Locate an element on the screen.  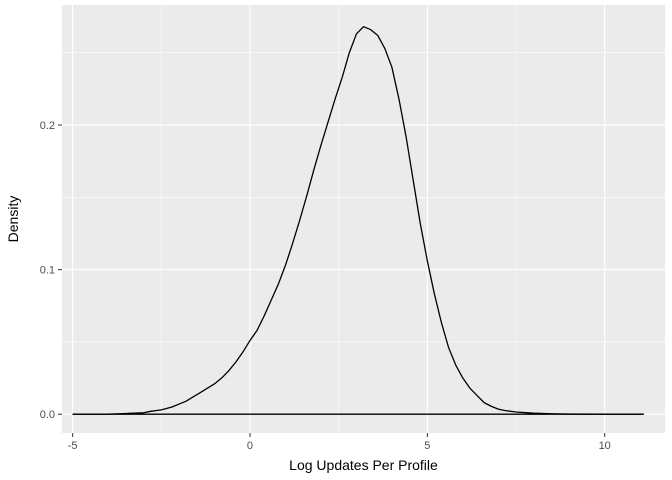
x-tick-label: 0 is located at coordinates (250, 446).